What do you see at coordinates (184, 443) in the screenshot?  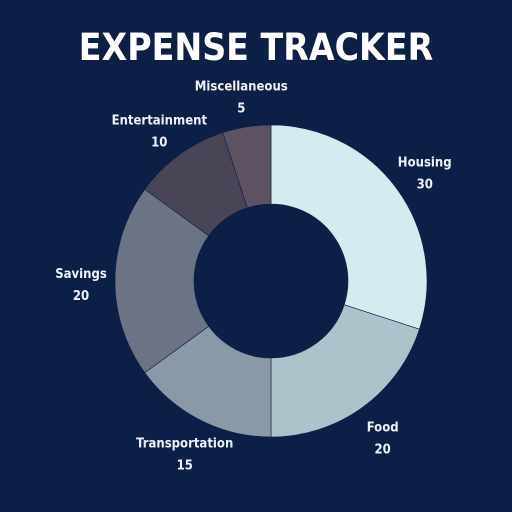 I see `label-transportation: Transportation` at bounding box center [184, 443].